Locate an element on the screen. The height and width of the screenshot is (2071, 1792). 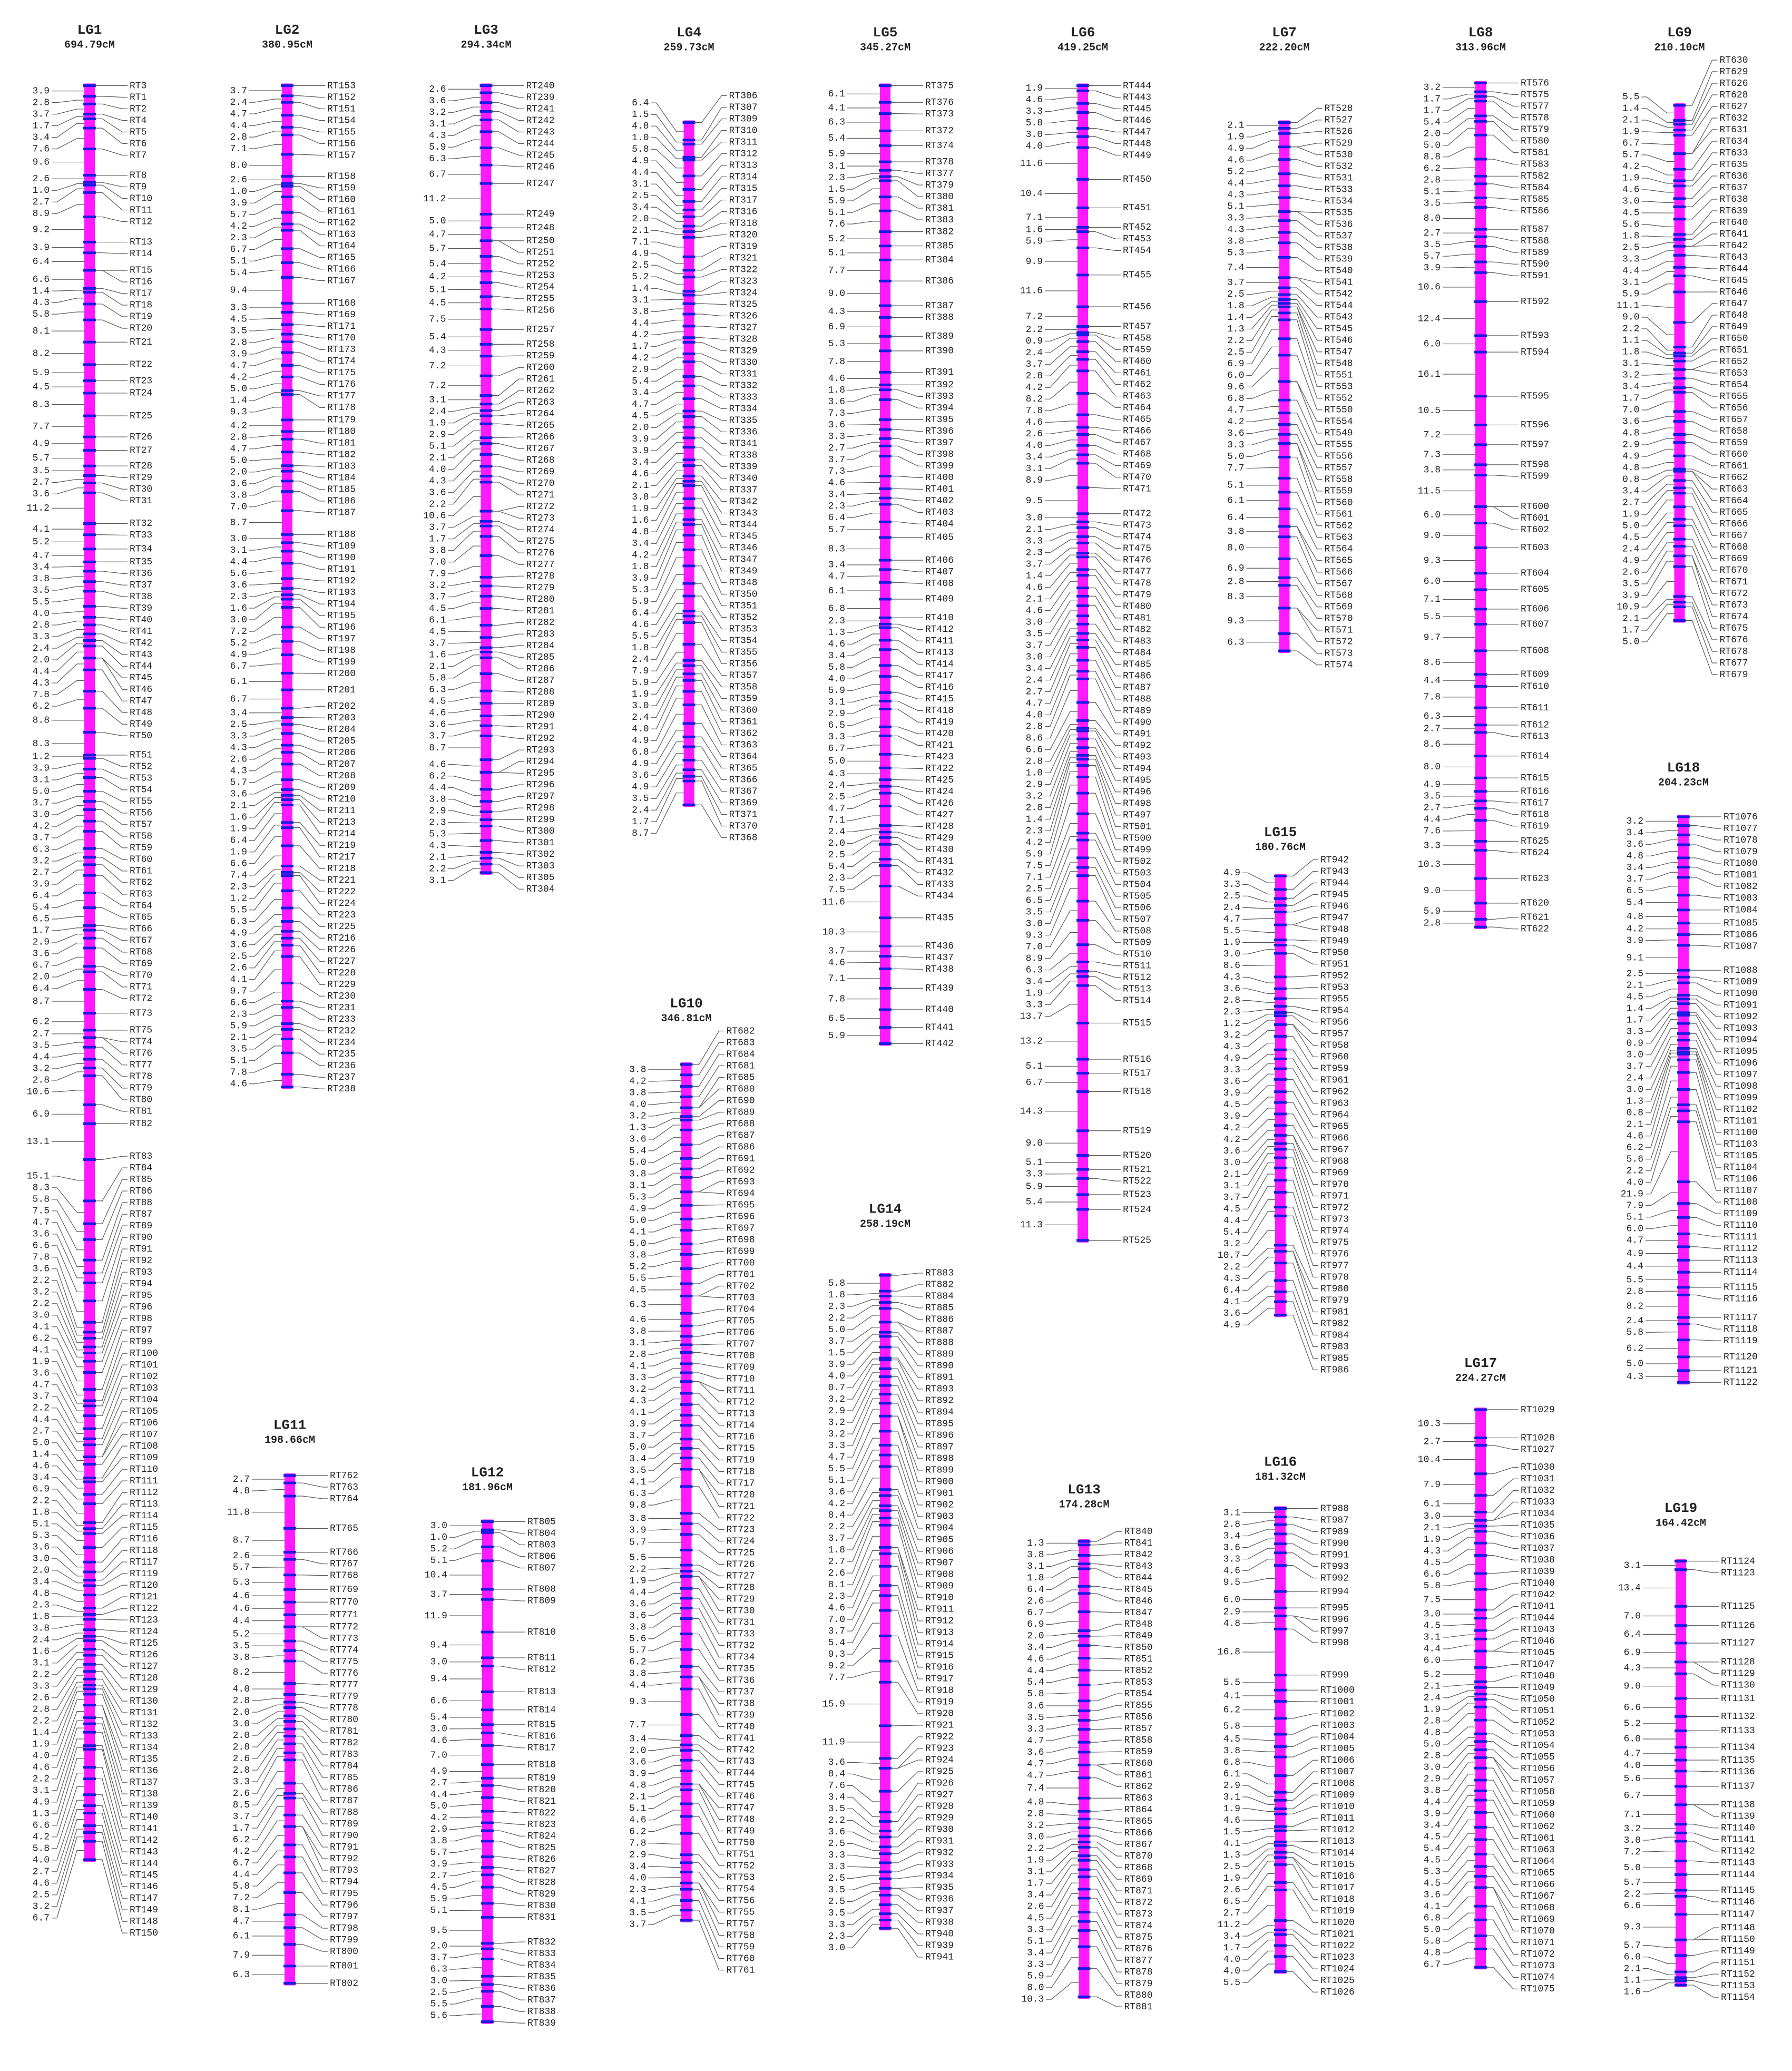
marker-label: RT923 is located at coordinates (939, 1749).